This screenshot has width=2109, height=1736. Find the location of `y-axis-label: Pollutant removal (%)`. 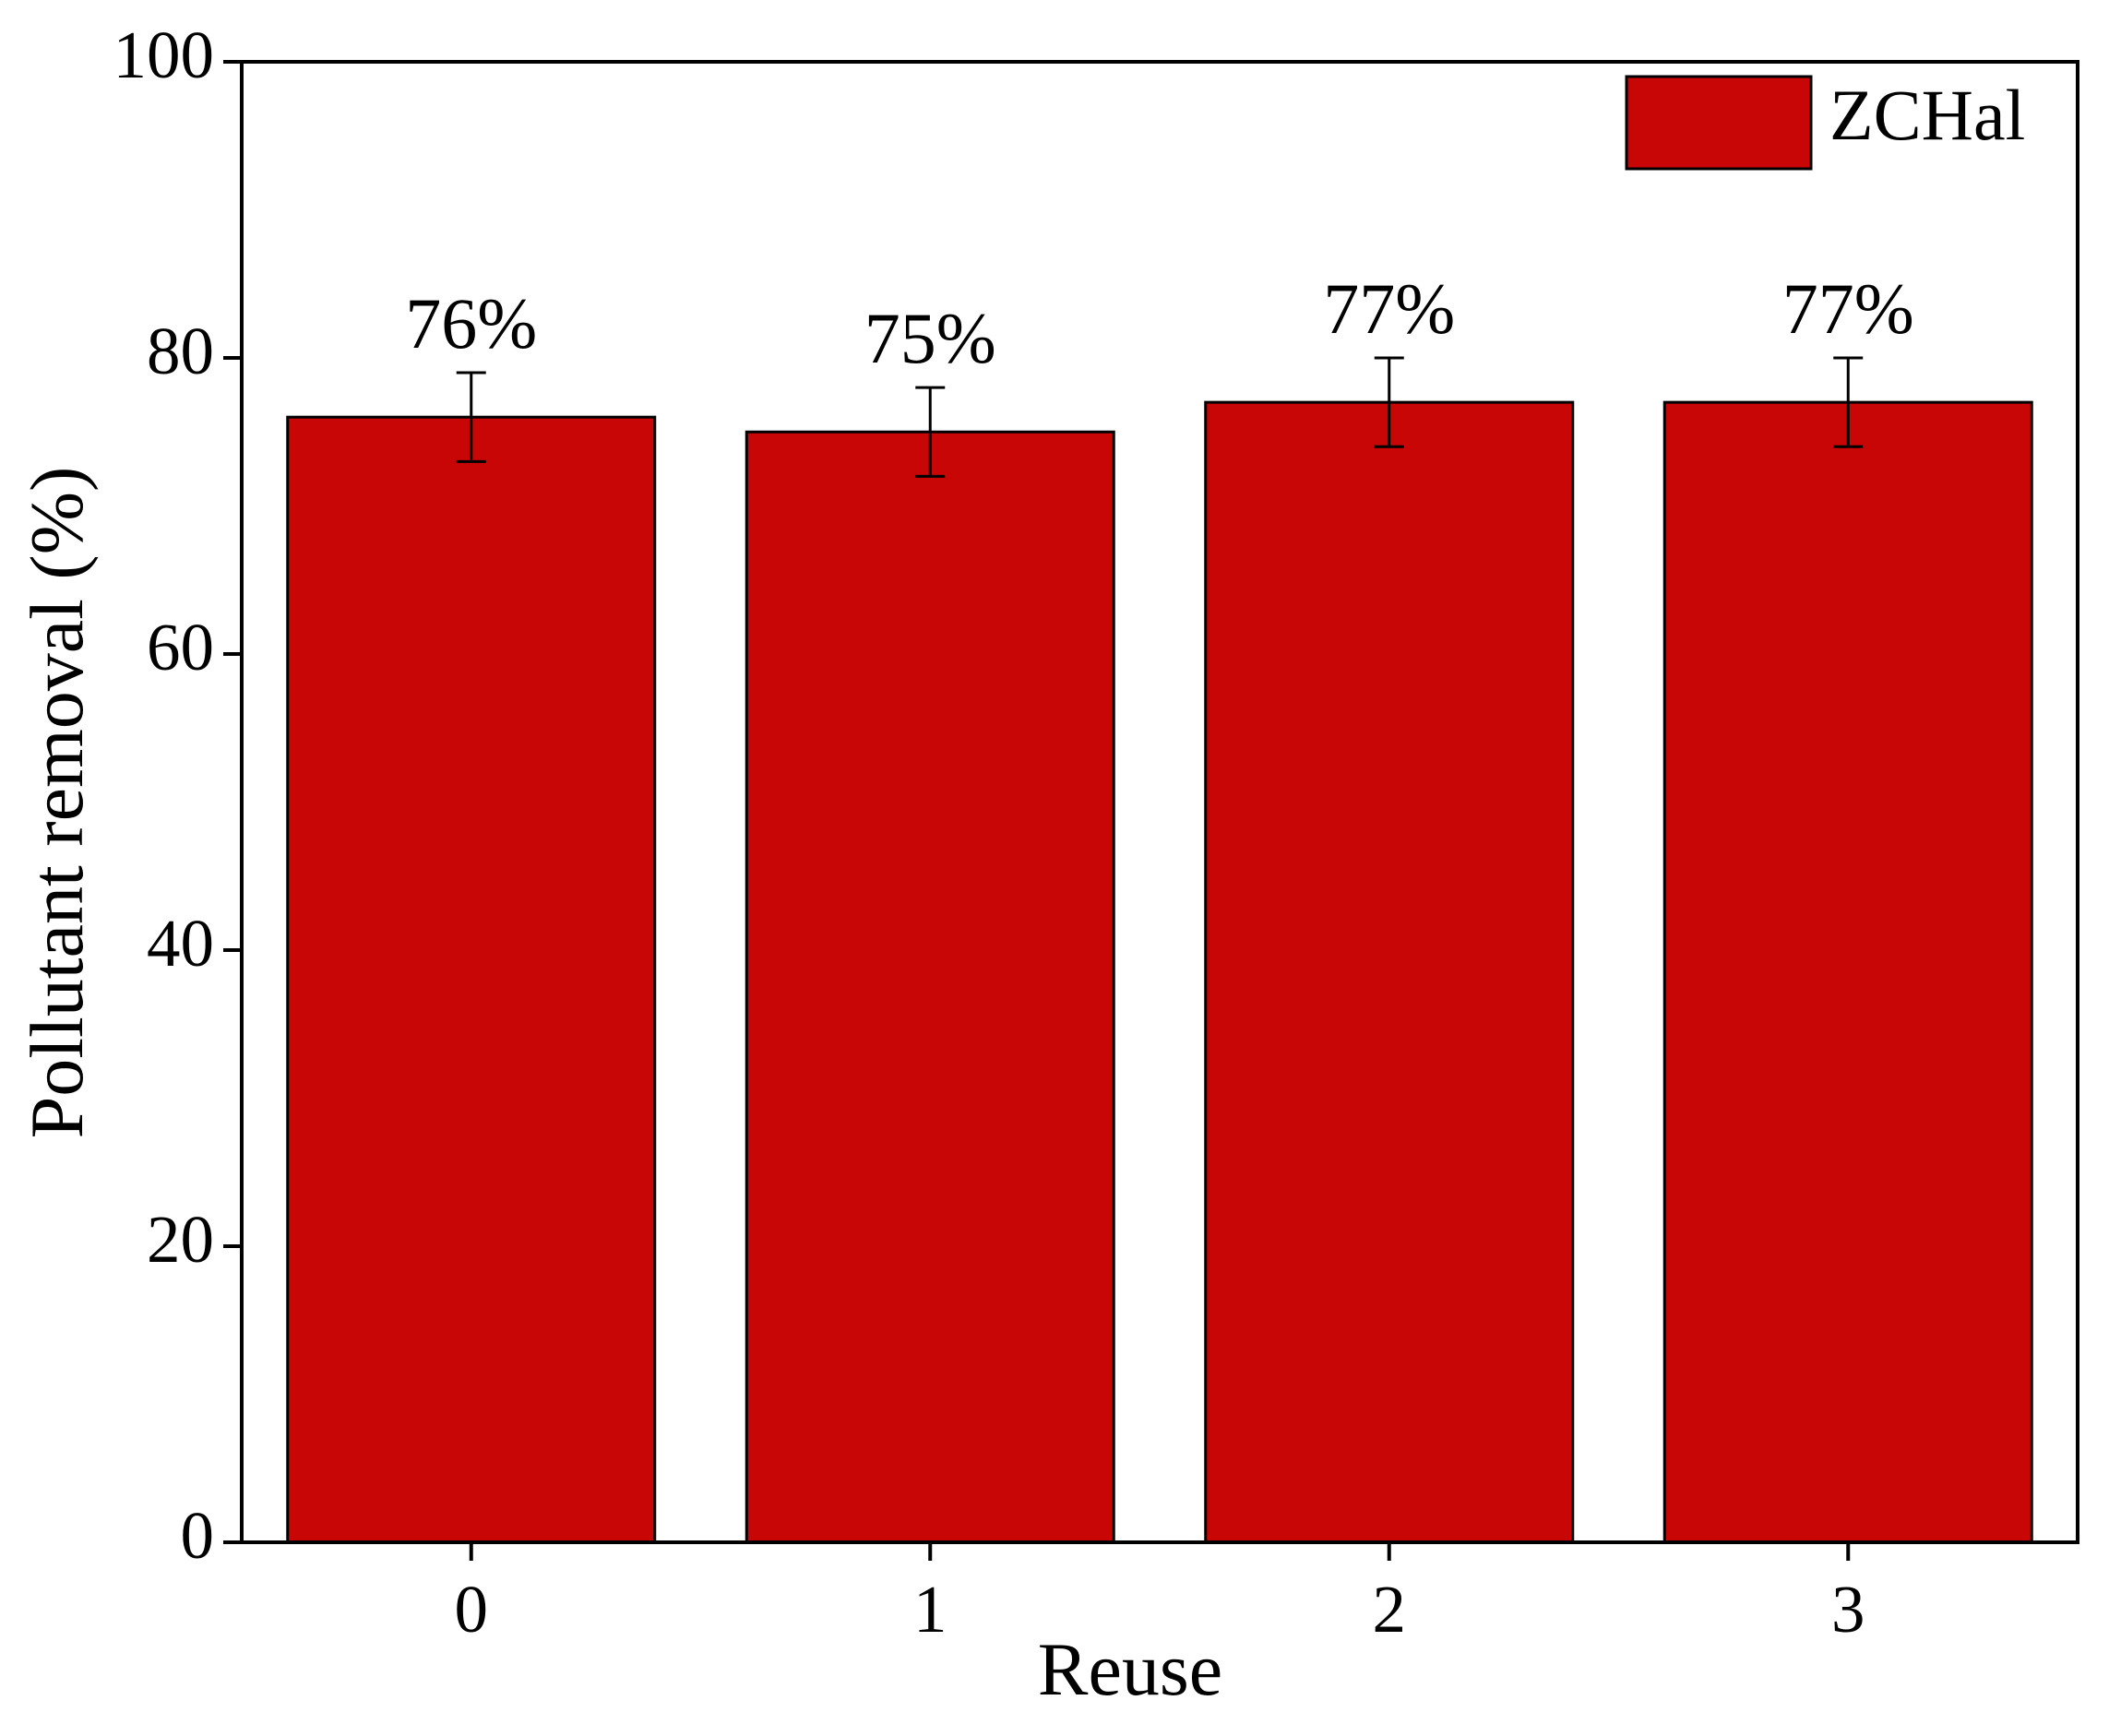

y-axis-label: Pollutant removal (%) is located at coordinates (57, 803).